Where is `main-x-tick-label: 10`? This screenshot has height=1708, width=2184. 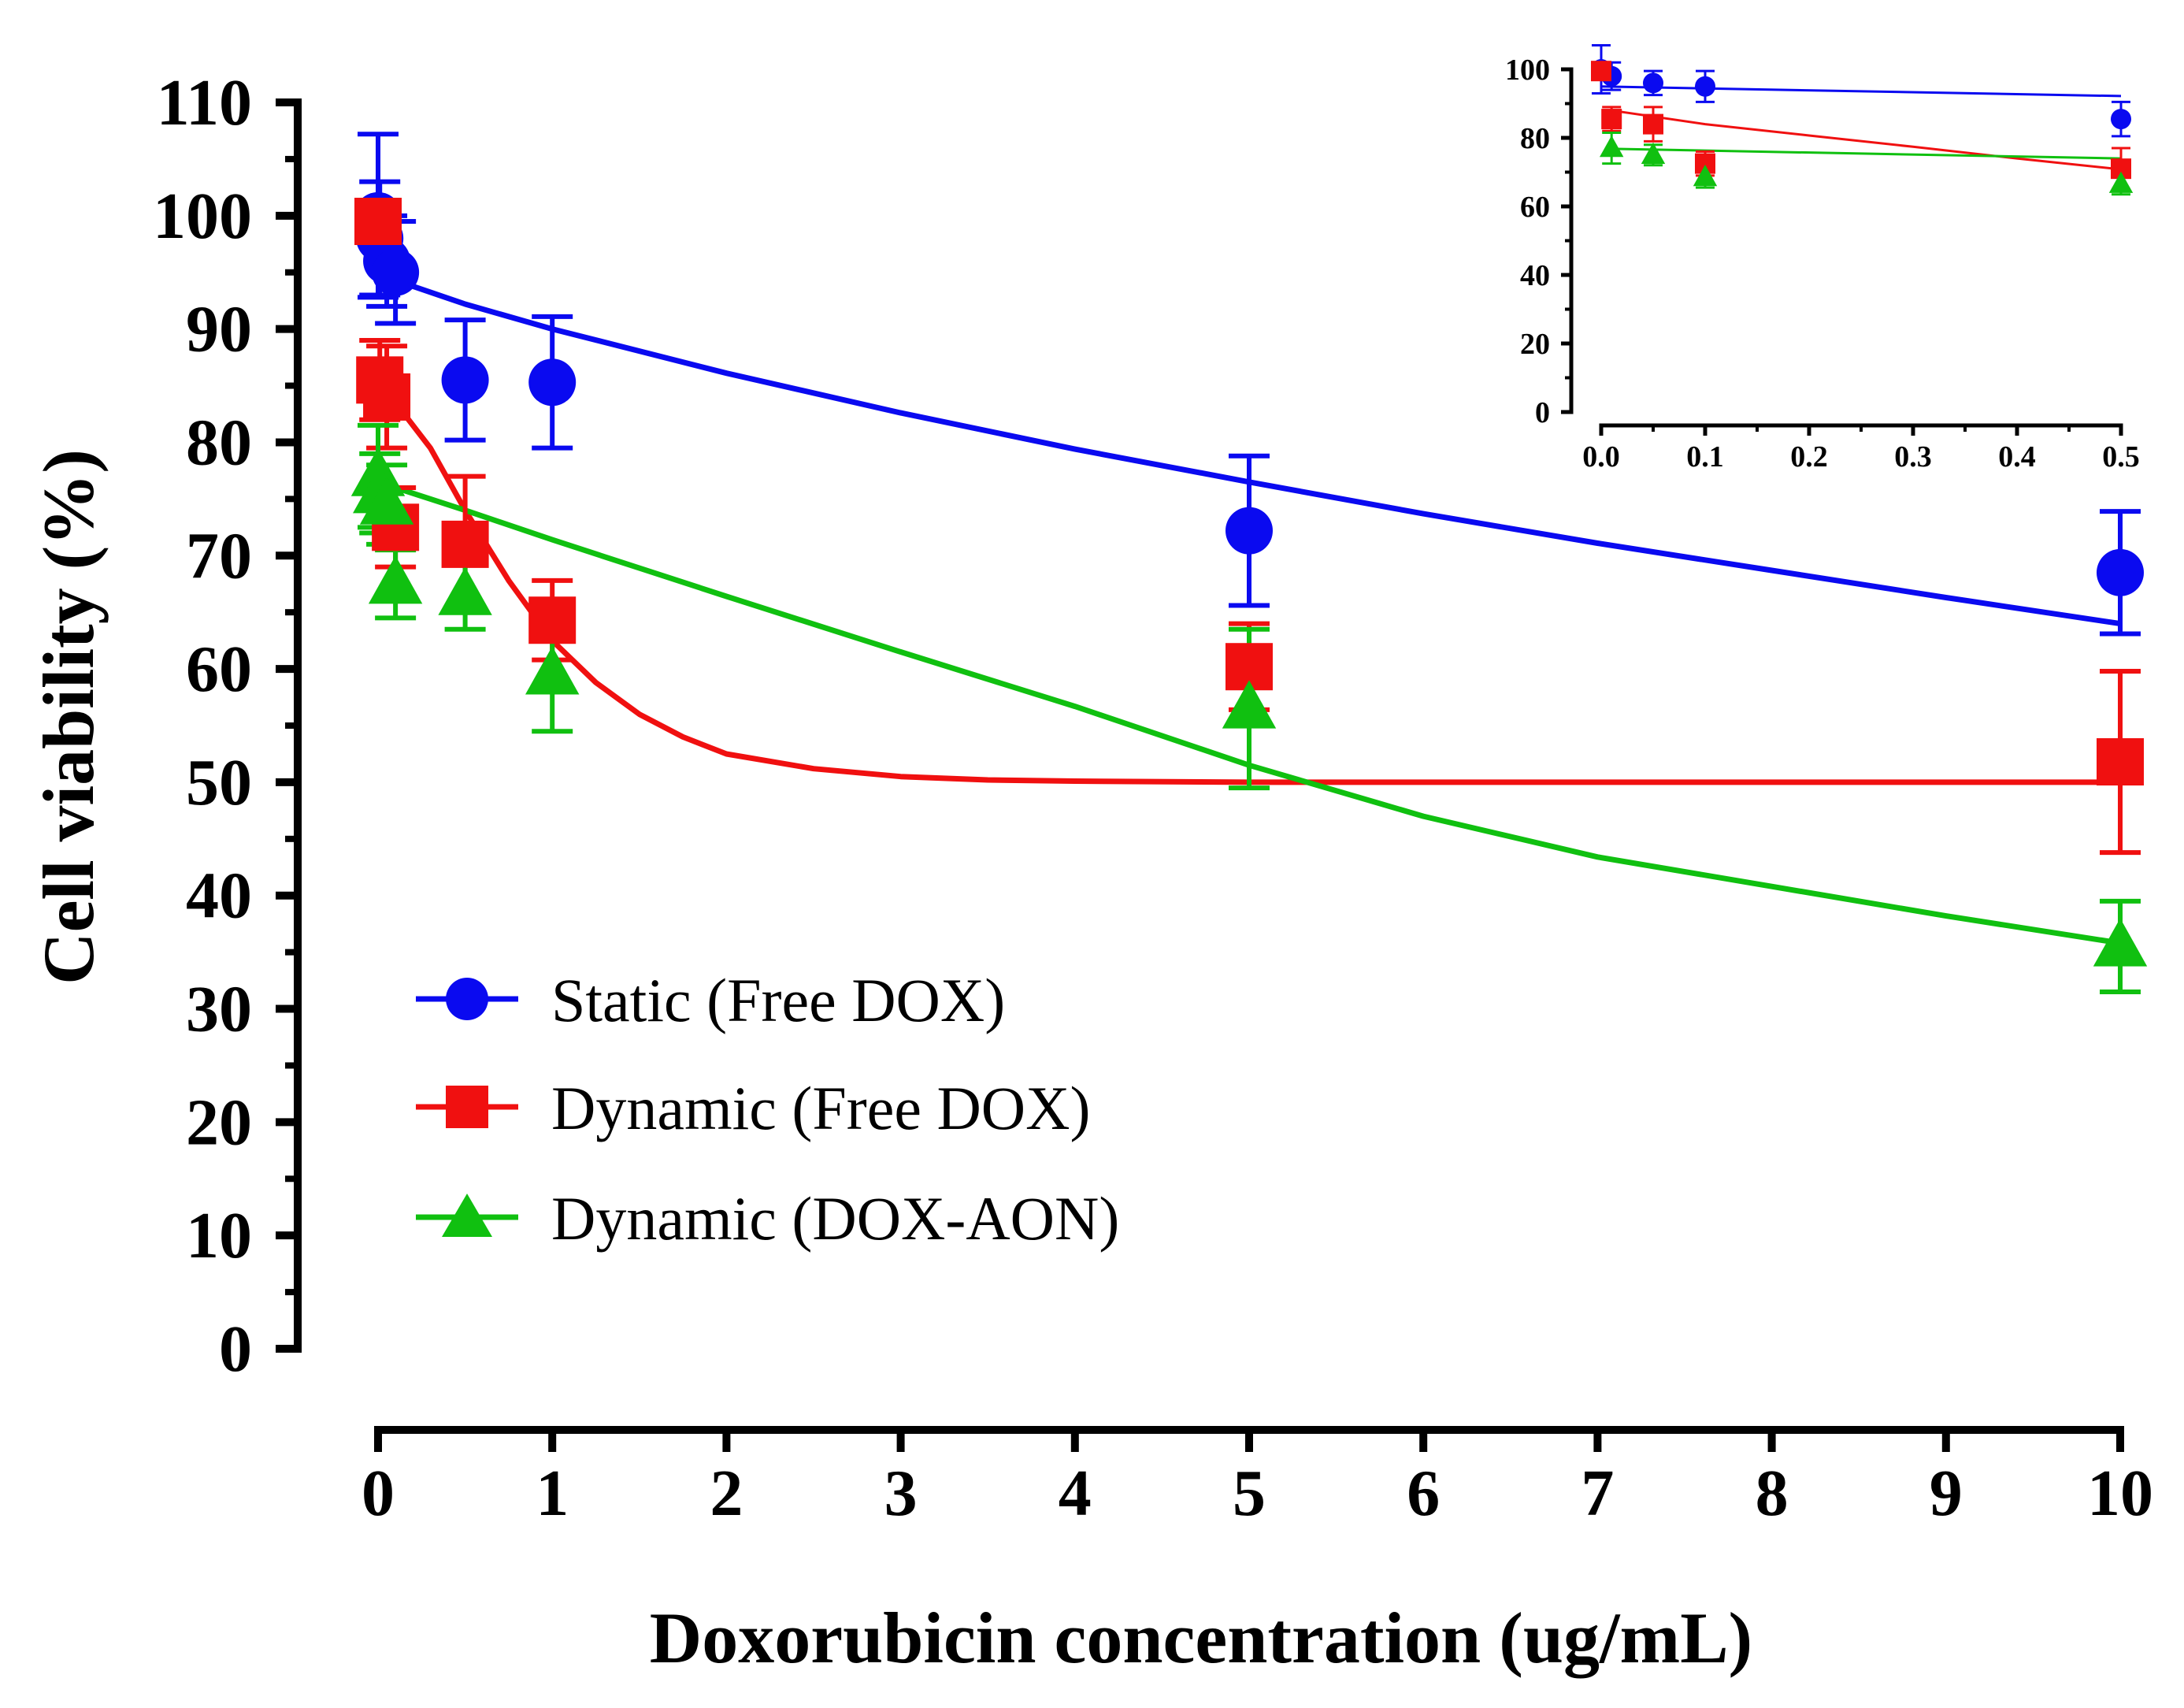 main-x-tick-label: 10 is located at coordinates (2120, 1493).